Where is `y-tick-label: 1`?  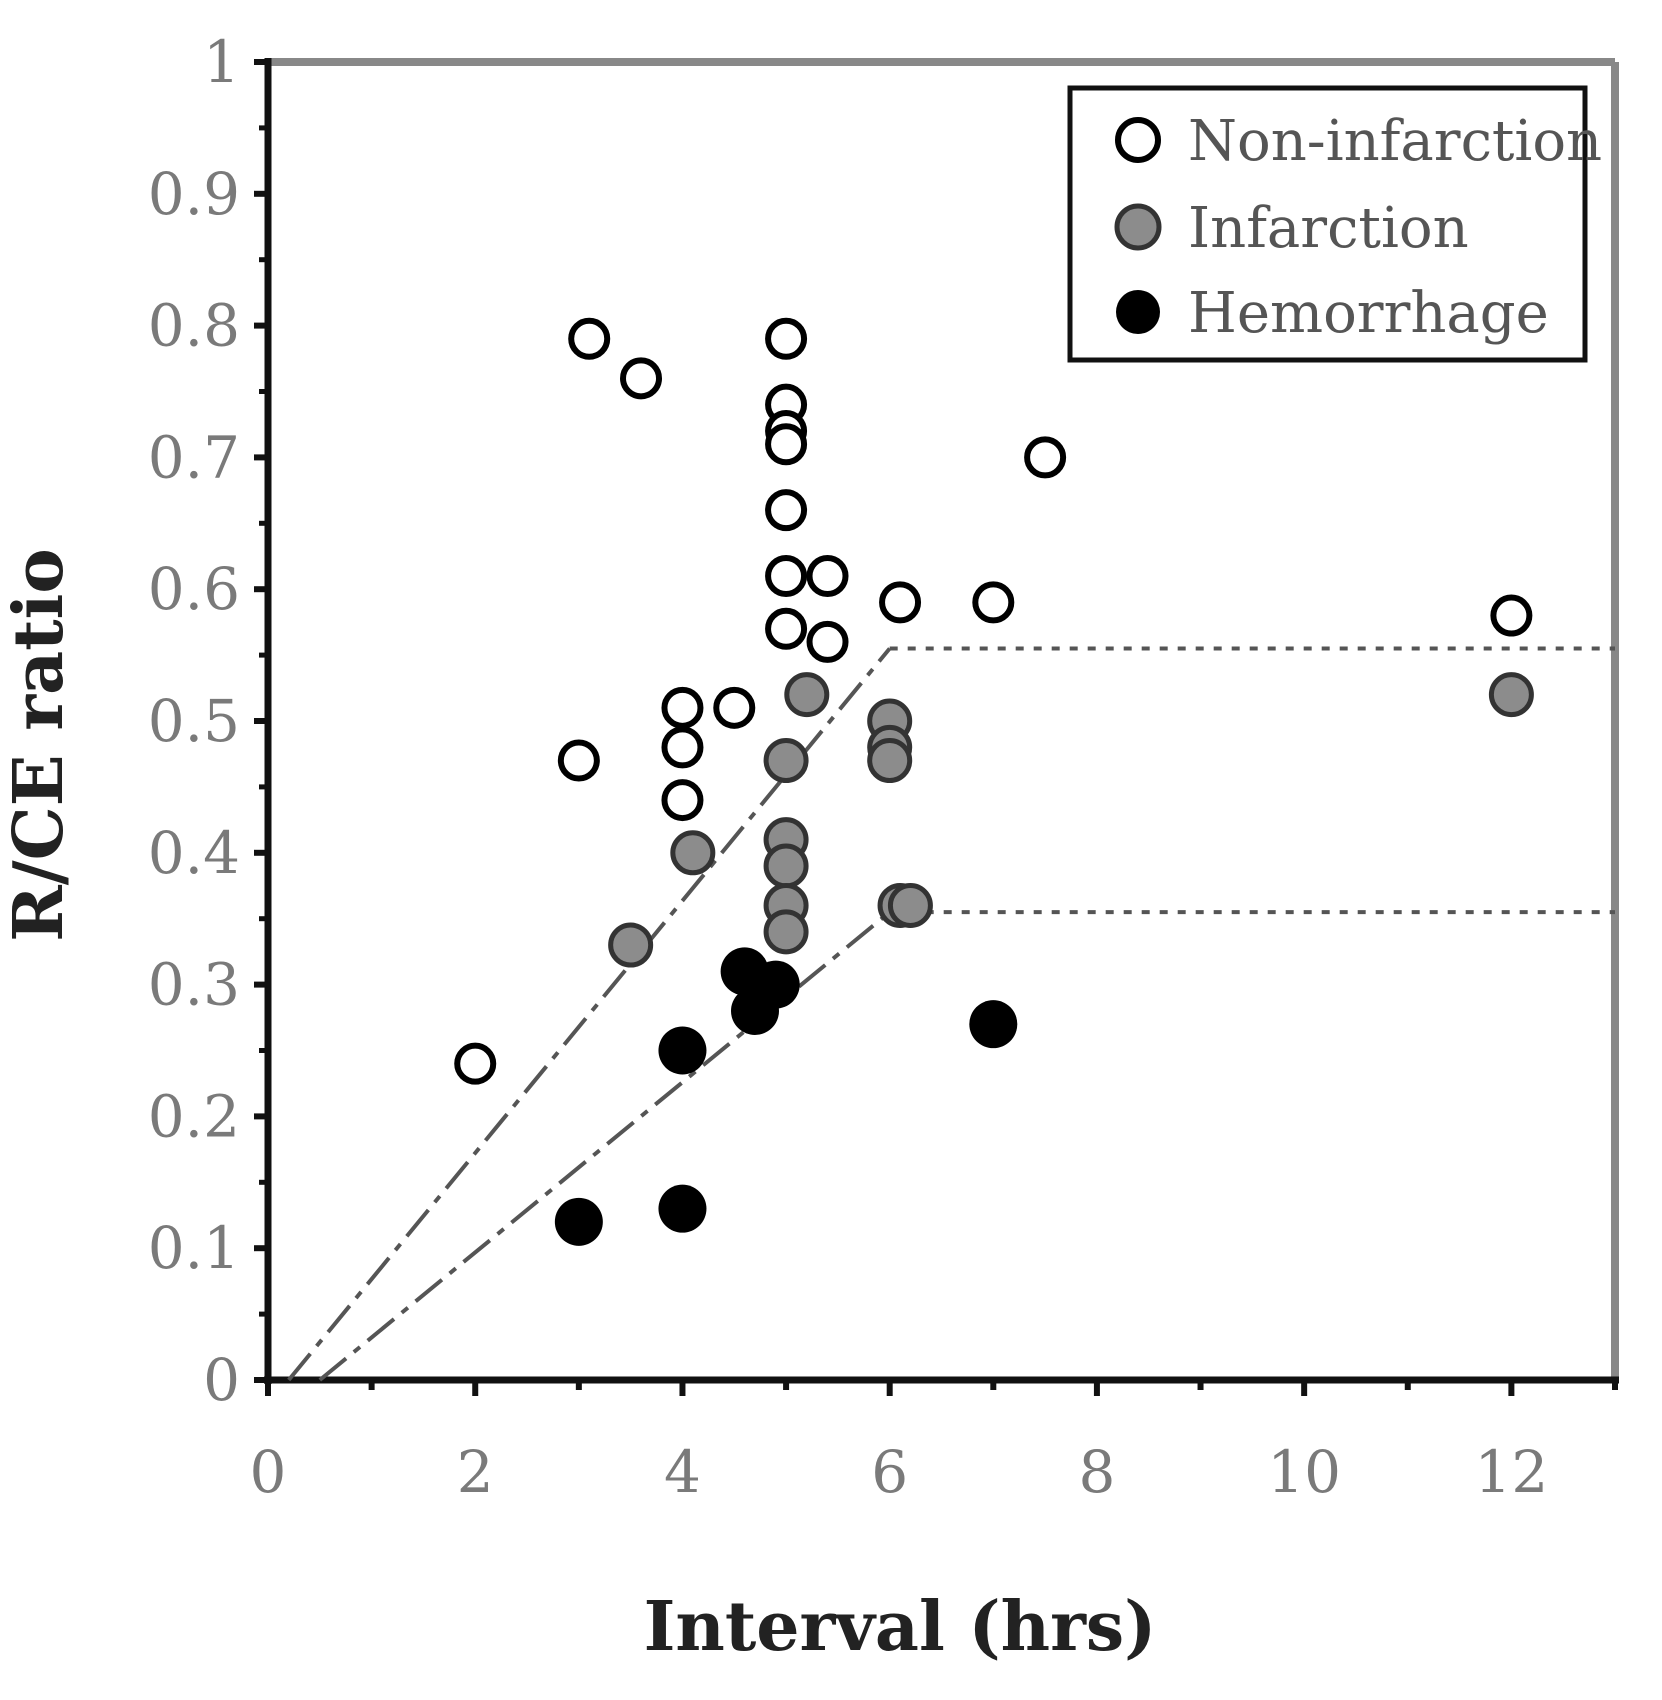
y-tick-label: 1 is located at coordinates (221, 62).